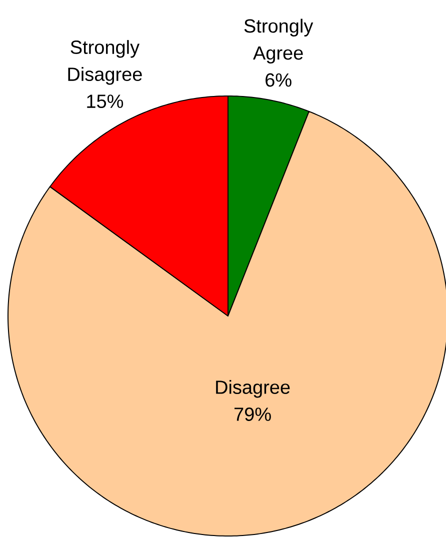 Image resolution: width=446 pixels, height=538 pixels. What do you see at coordinates (252, 414) in the screenshot?
I see `data-label: 79%` at bounding box center [252, 414].